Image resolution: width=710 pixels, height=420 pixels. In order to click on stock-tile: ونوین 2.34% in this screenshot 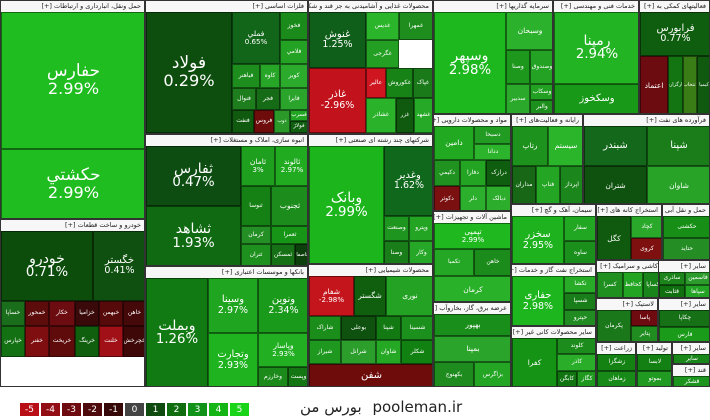, I will do `click(282, 305)`.